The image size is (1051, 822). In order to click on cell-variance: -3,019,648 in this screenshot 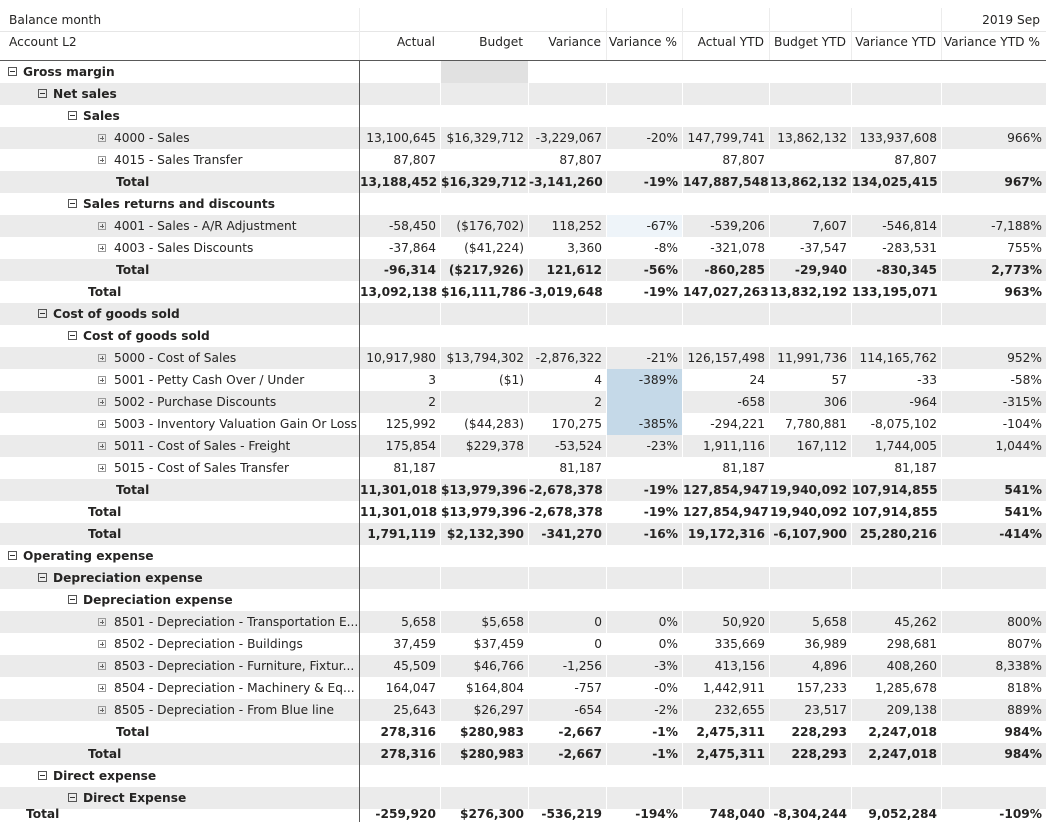, I will do `click(566, 292)`.